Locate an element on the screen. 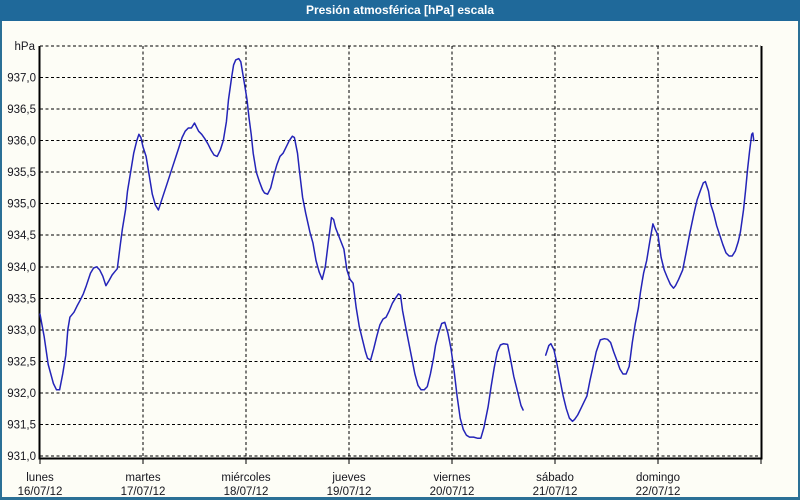  y-tick-label: 936,0 is located at coordinates (21, 142).